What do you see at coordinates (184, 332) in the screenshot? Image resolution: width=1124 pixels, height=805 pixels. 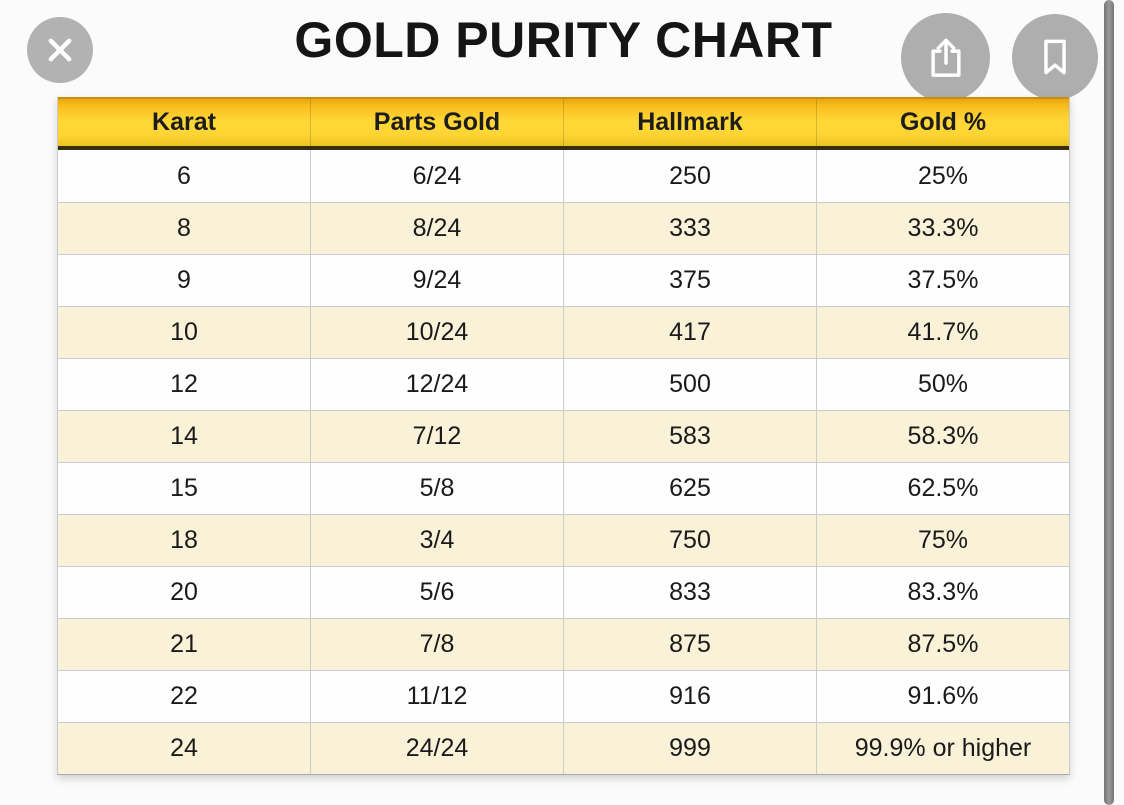 I see `table-cell: 10` at bounding box center [184, 332].